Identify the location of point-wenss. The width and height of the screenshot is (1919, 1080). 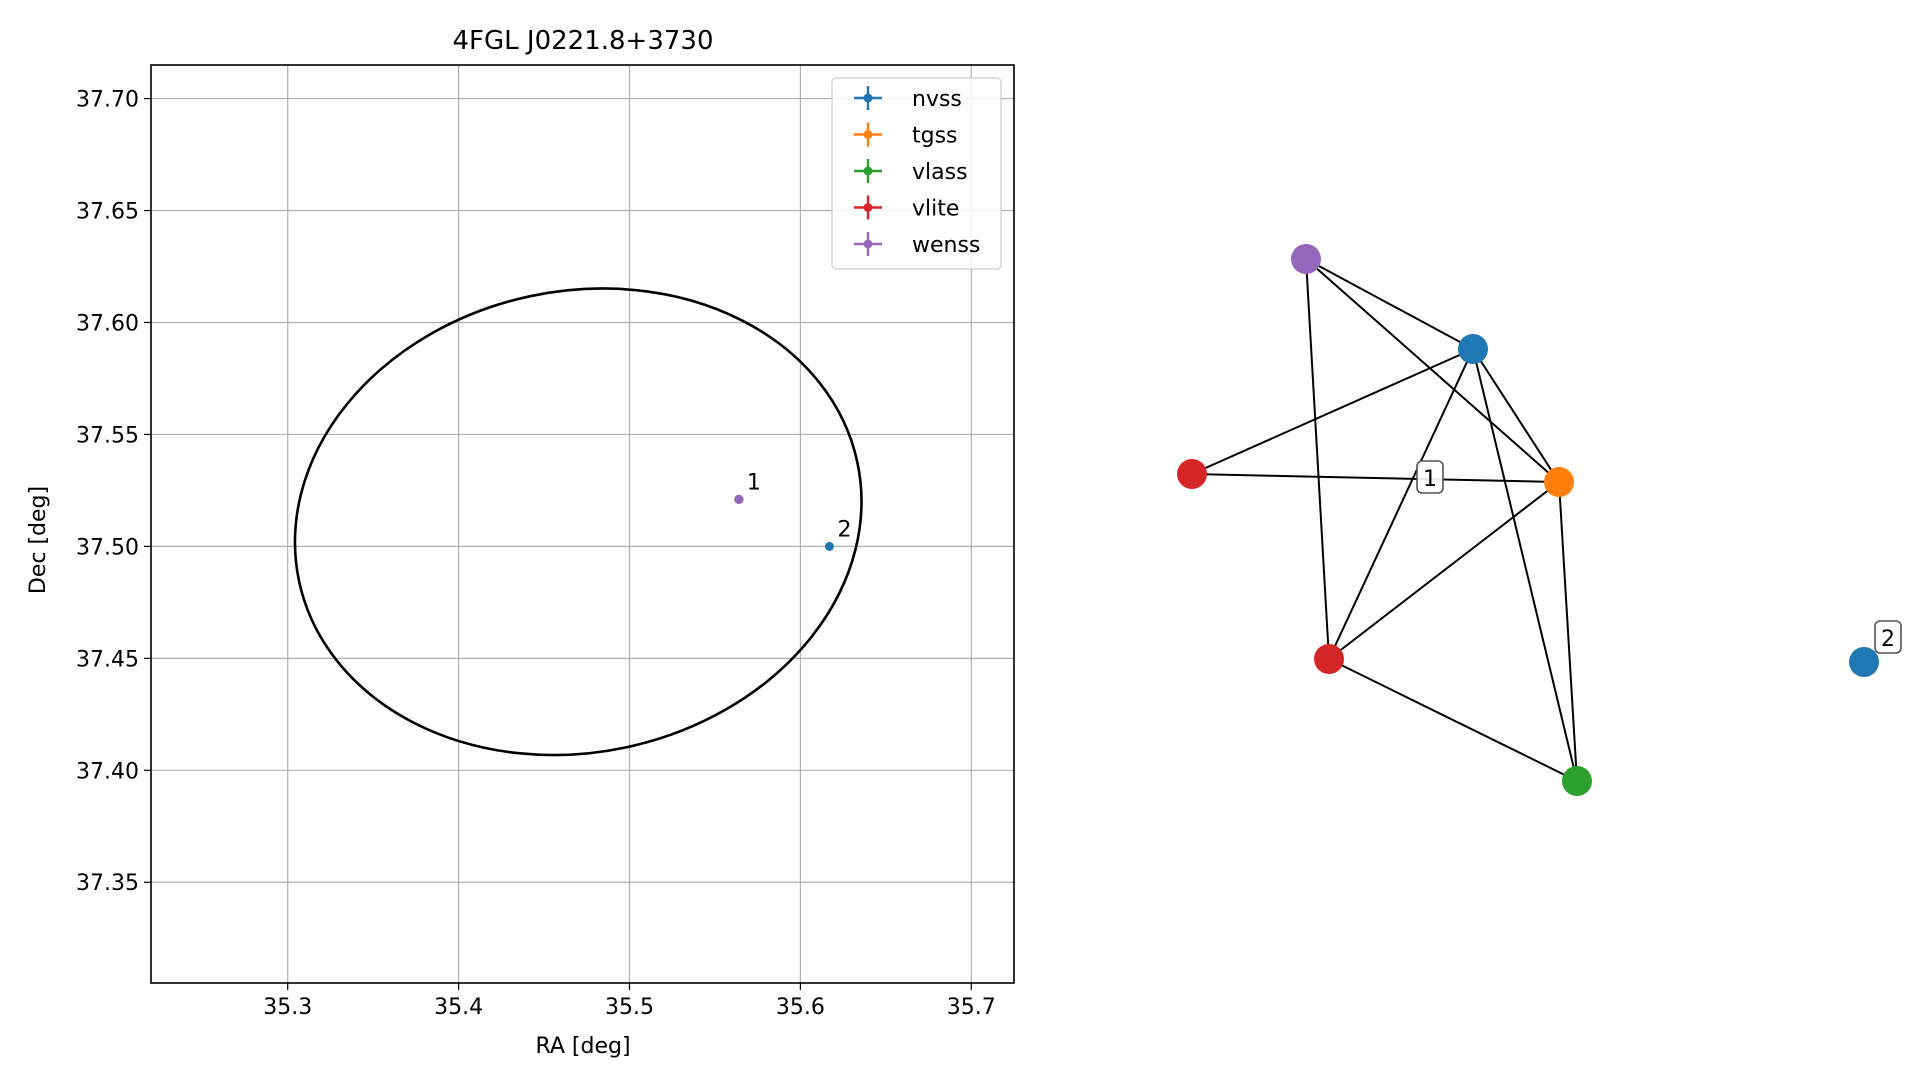
(739, 499).